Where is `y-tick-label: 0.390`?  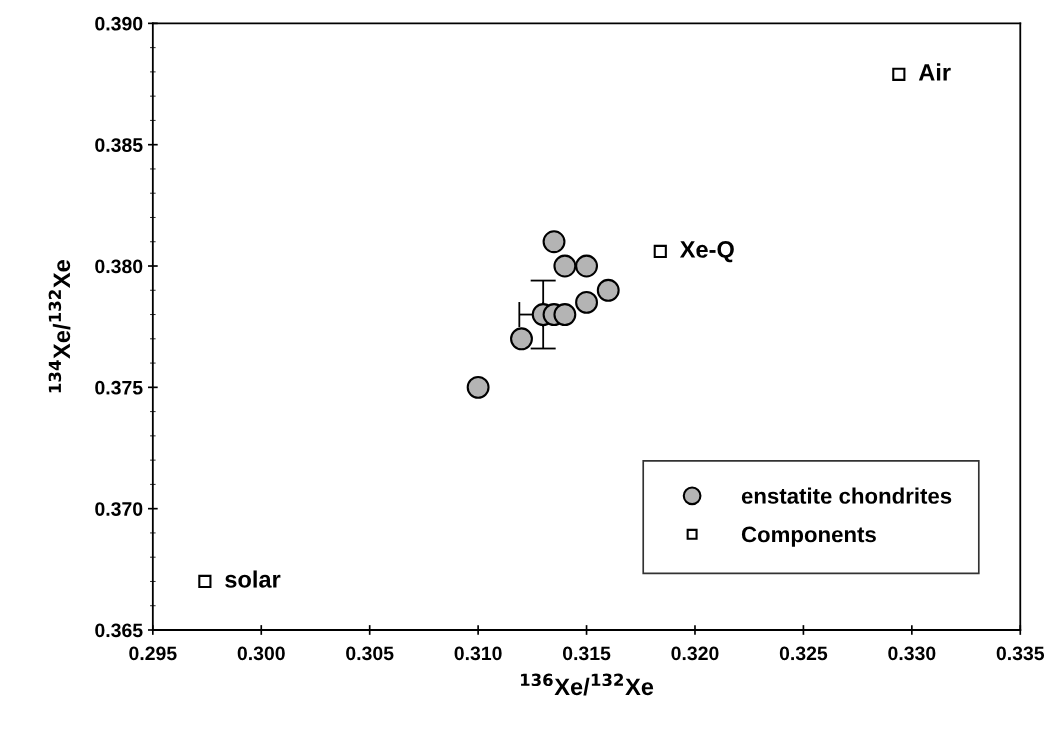 y-tick-label: 0.390 is located at coordinates (119, 23).